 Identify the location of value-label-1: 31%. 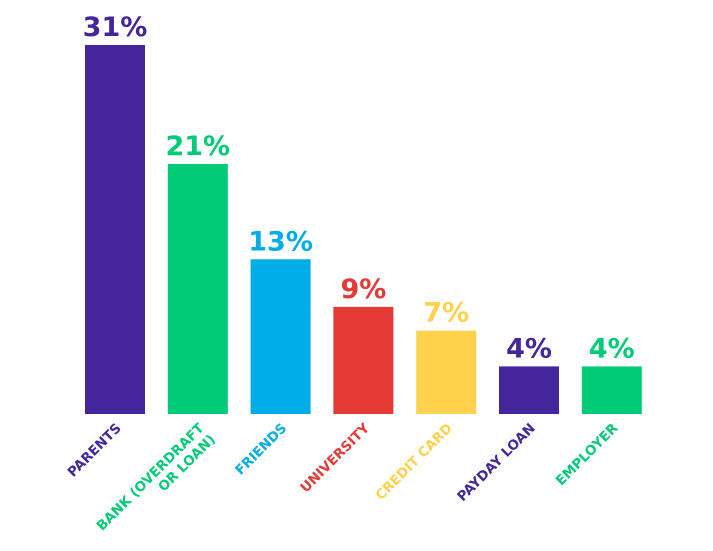
(115, 27).